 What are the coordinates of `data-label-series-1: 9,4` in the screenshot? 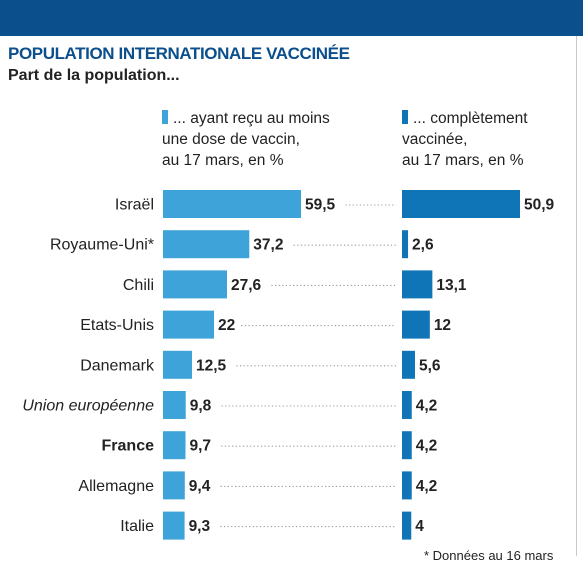 It's located at (200, 486).